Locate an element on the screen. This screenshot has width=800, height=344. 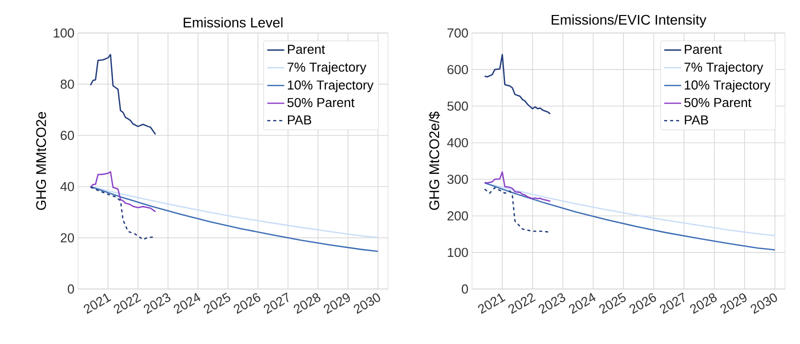
y-axis-title: GHG MMtCO2e is located at coordinates (41, 161).